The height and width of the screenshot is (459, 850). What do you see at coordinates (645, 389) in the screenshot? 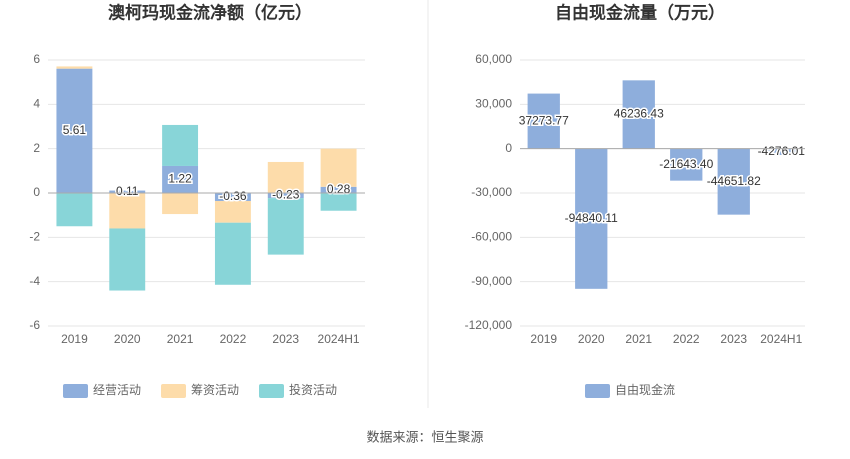
I see `legend-label: 自由现金流` at bounding box center [645, 389].